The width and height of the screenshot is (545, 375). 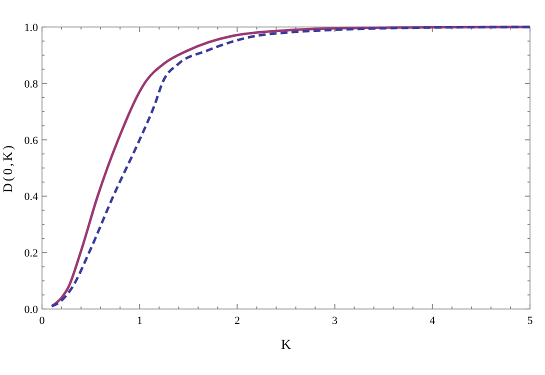 I want to click on x-tick-label: 4, so click(x=433, y=321).